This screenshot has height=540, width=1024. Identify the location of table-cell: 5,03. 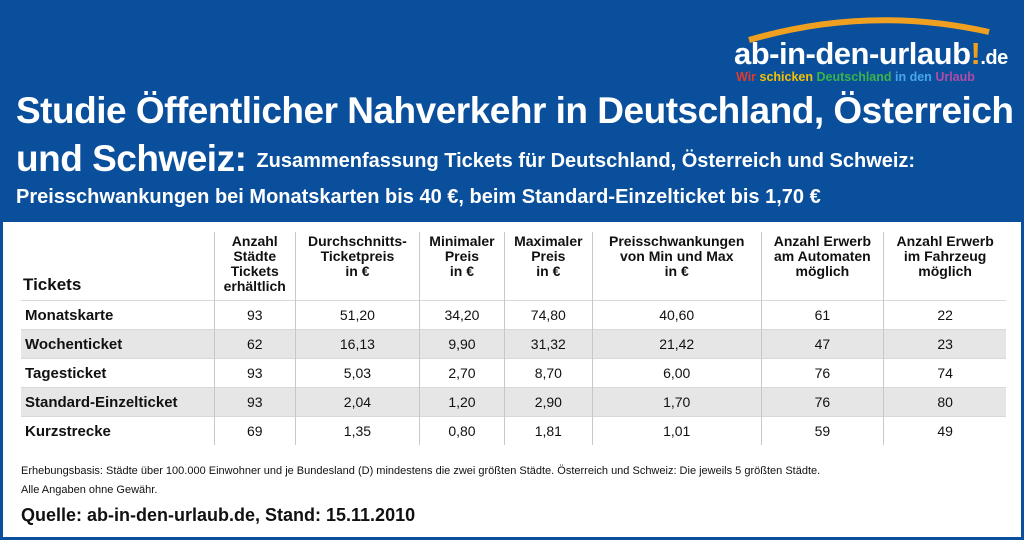
(358, 373).